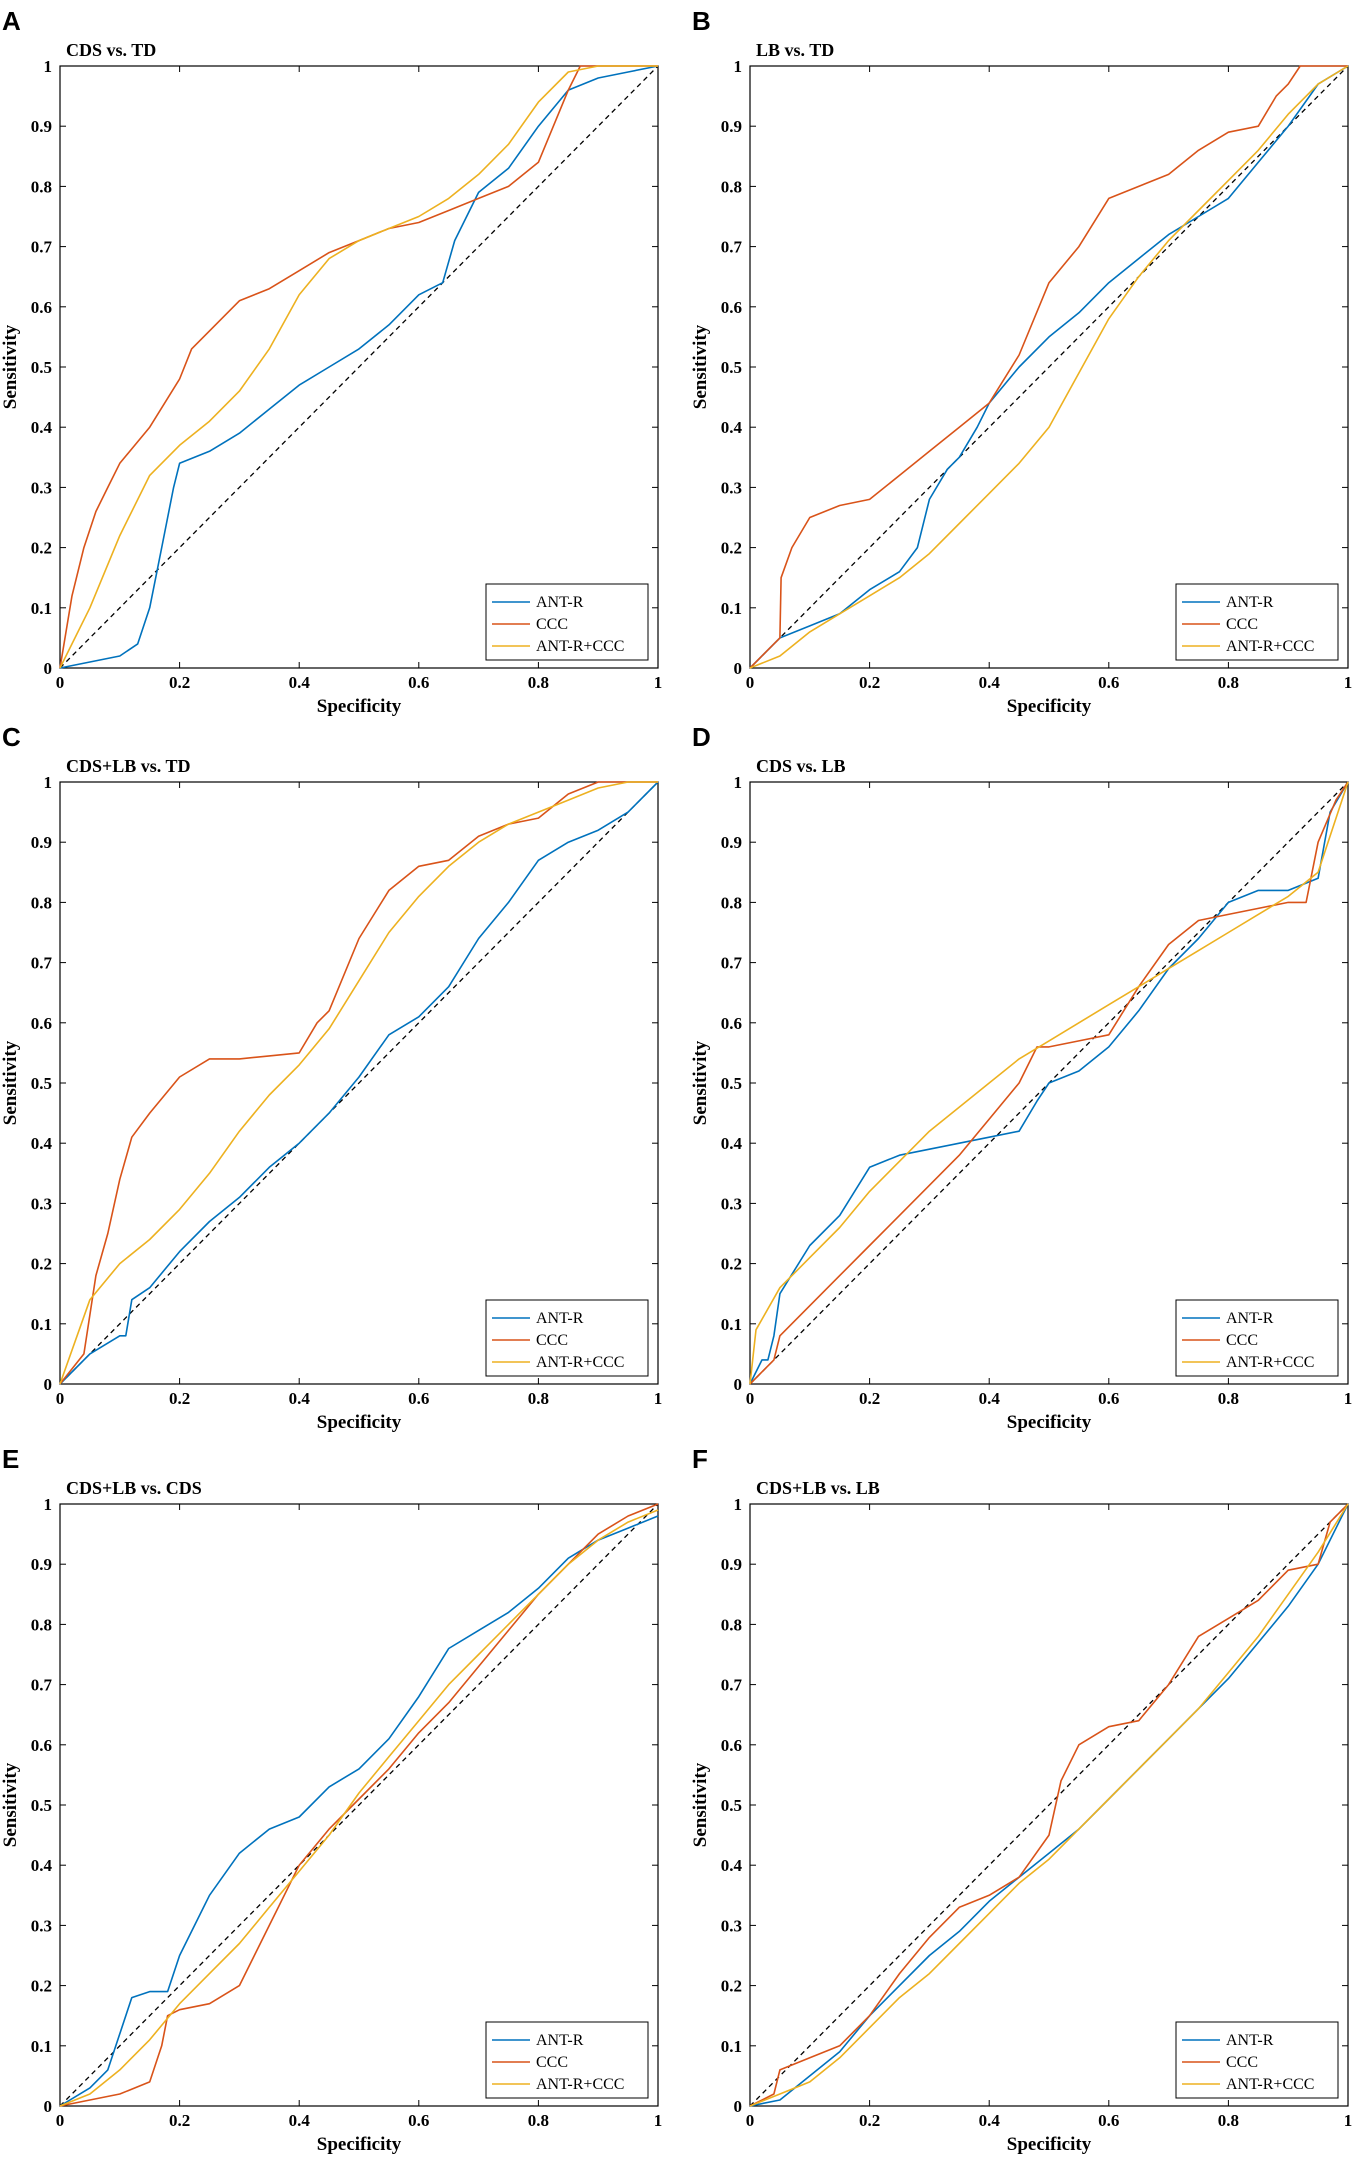 This screenshot has width=1358, height=2169. I want to click on panel-d-xtick-label: 1, so click(1348, 1398).